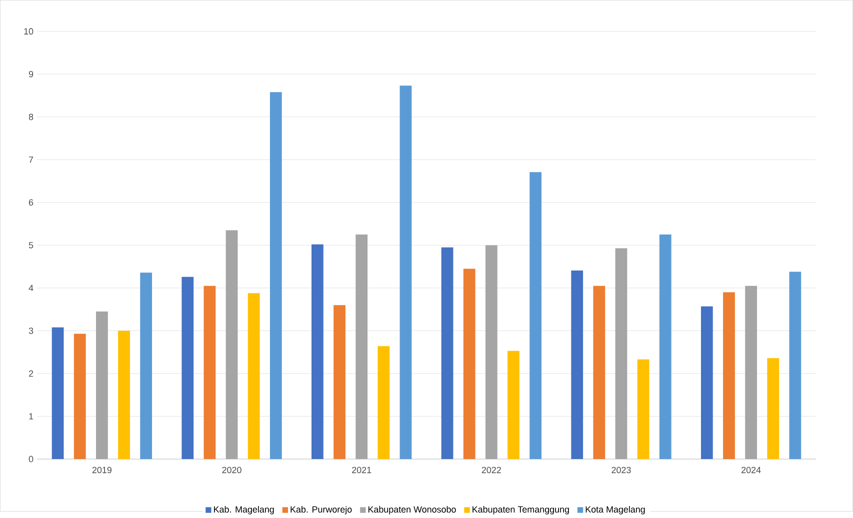  Describe the element at coordinates (362, 470) in the screenshot. I see `x-tick-label: 2021` at that location.